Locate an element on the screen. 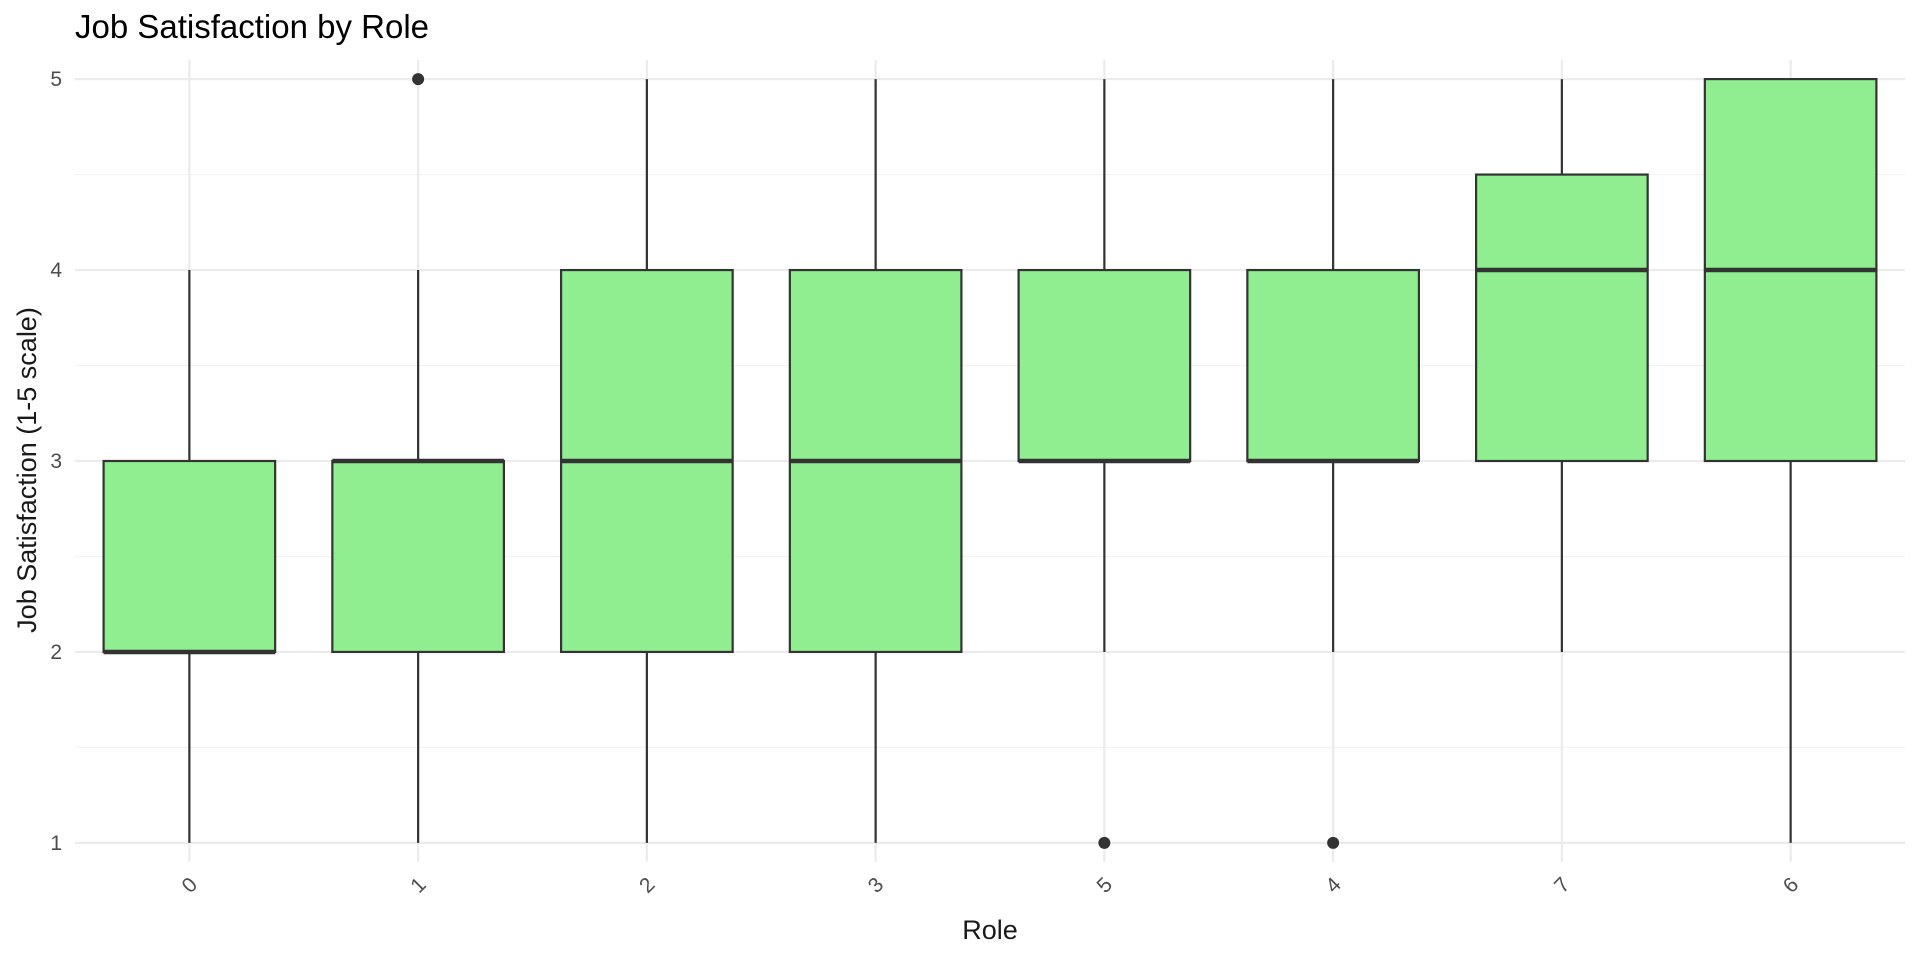 The width and height of the screenshot is (1920, 965). x-axis-title: Role is located at coordinates (990, 930).